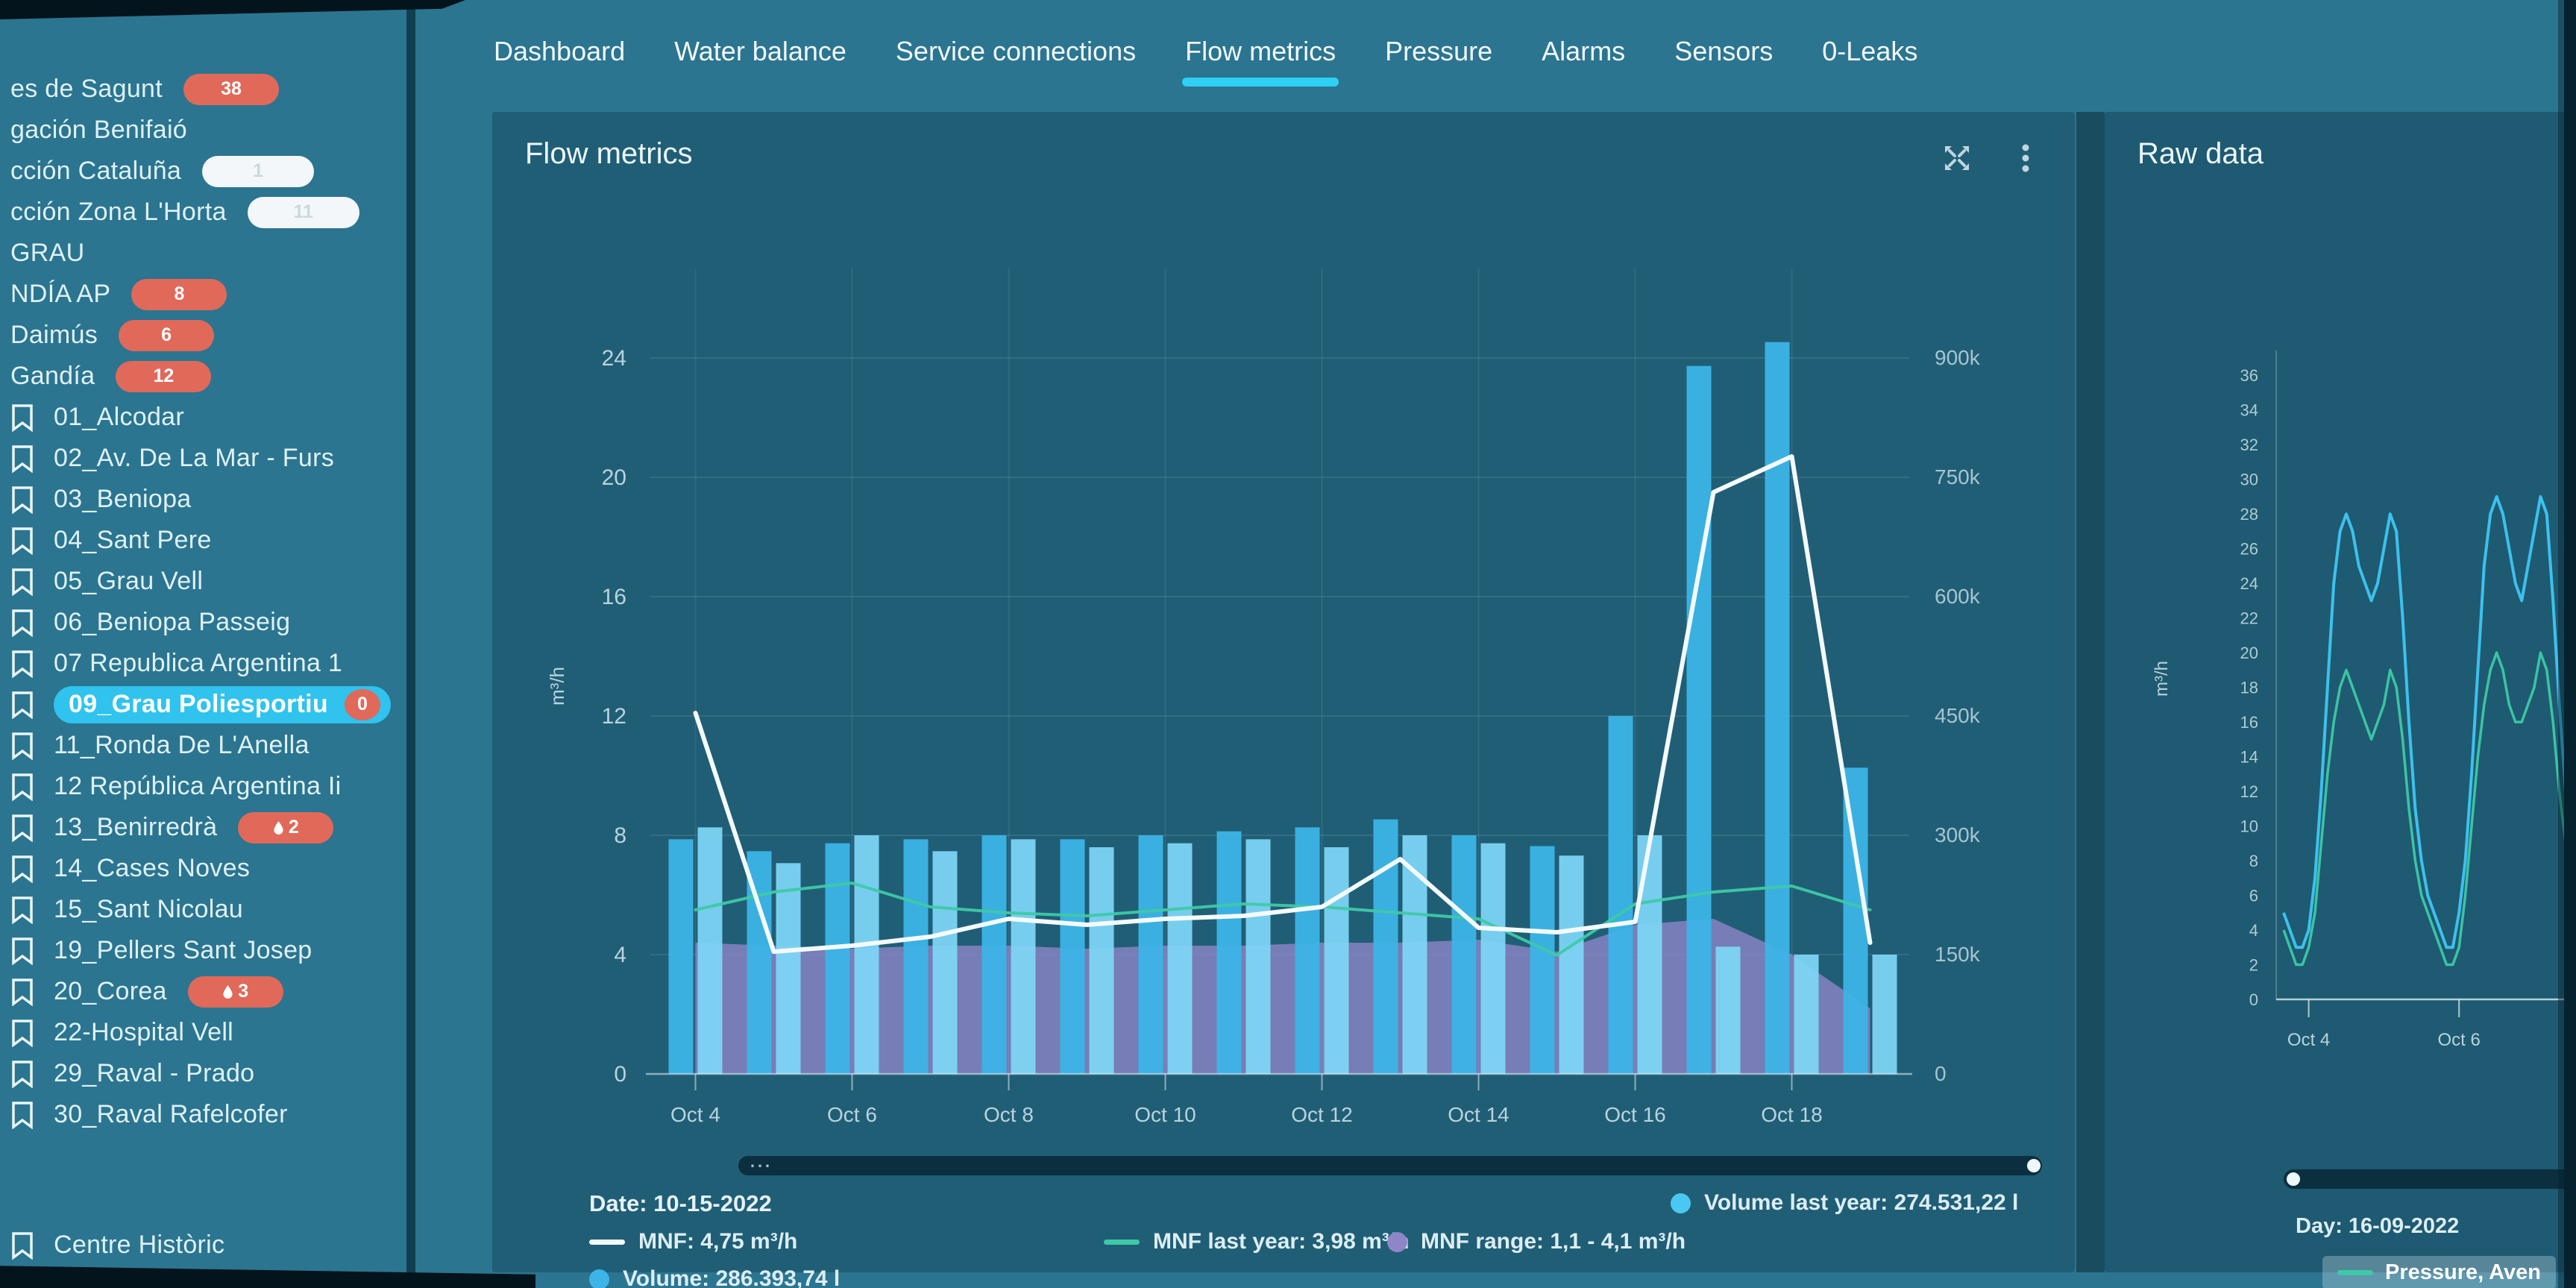  What do you see at coordinates (1958, 597) in the screenshot?
I see `svg-text: 600k` at bounding box center [1958, 597].